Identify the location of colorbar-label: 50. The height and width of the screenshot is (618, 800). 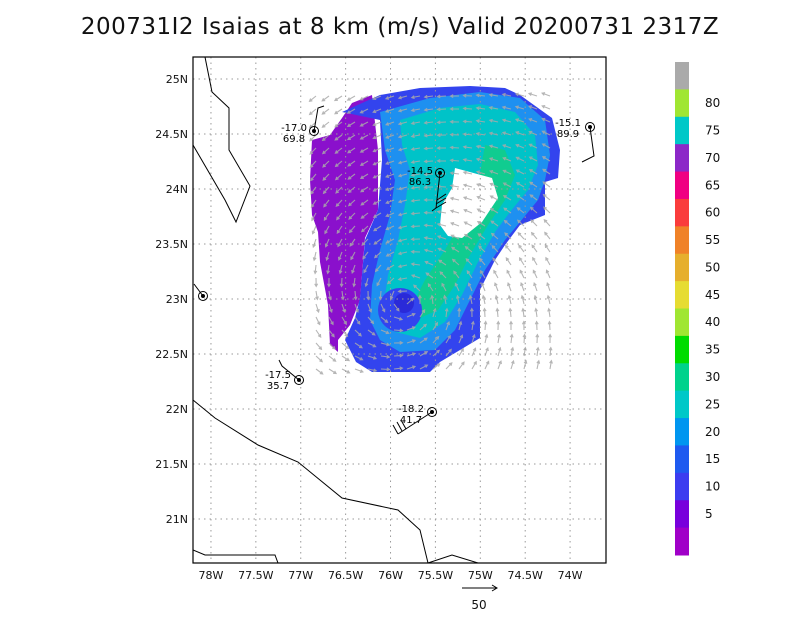
(712, 267).